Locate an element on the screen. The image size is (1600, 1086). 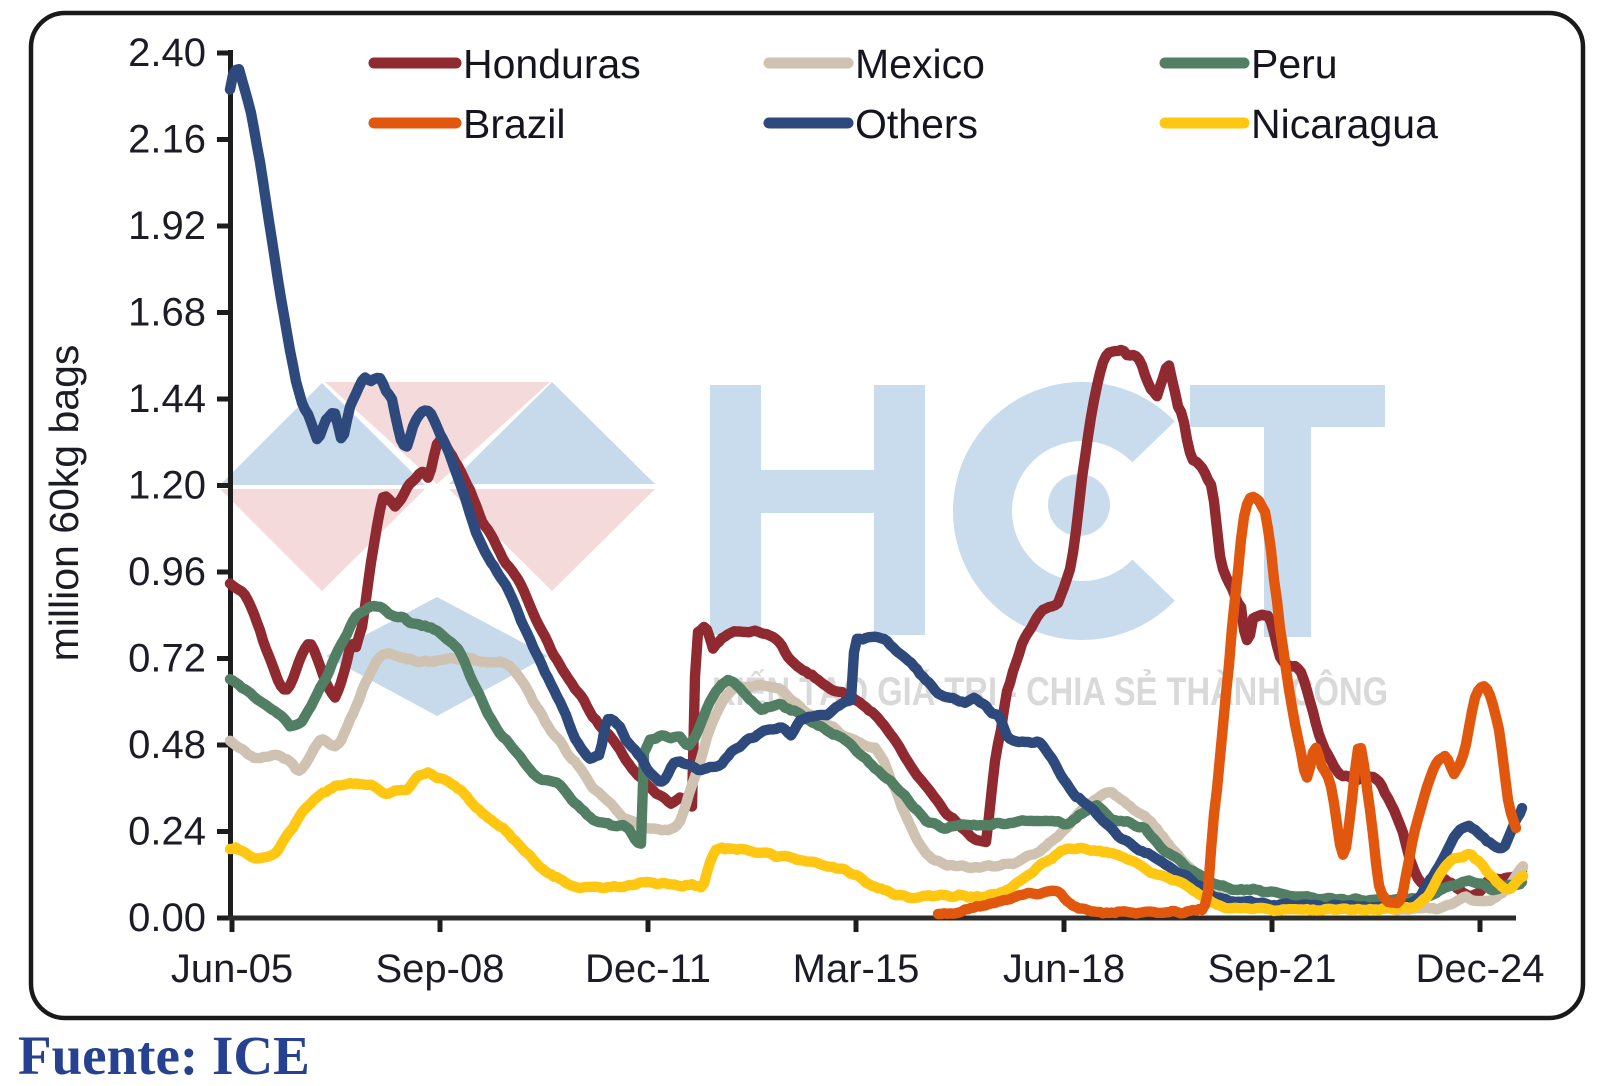
svg-text: Jun-05 is located at coordinates (232, 969).